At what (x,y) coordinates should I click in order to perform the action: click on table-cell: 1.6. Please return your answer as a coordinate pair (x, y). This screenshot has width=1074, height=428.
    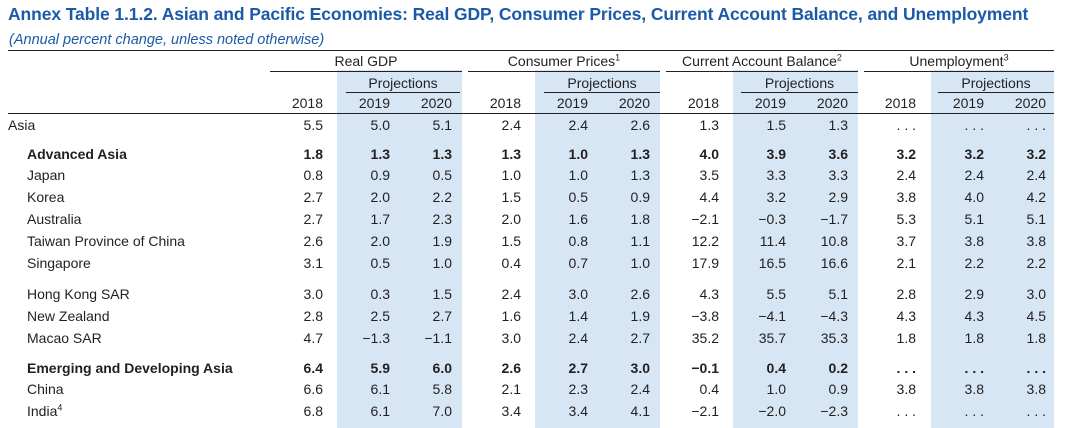
    Looking at the image, I should click on (578, 219).